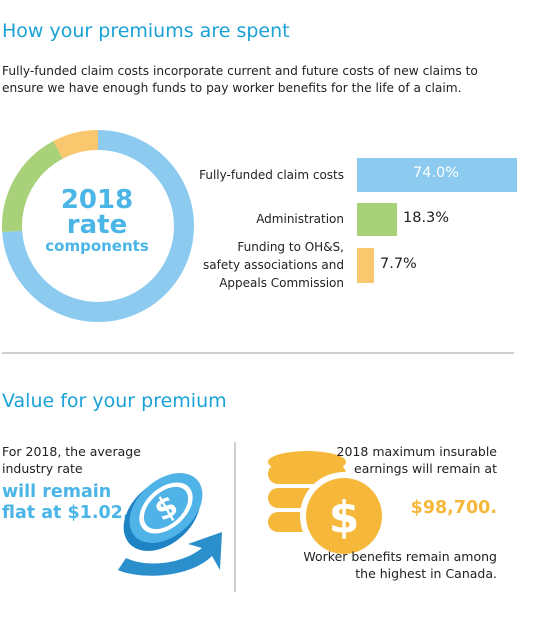 Image resolution: width=541 pixels, height=637 pixels. Describe the element at coordinates (235, 517) in the screenshot. I see `vertical-divider` at that location.